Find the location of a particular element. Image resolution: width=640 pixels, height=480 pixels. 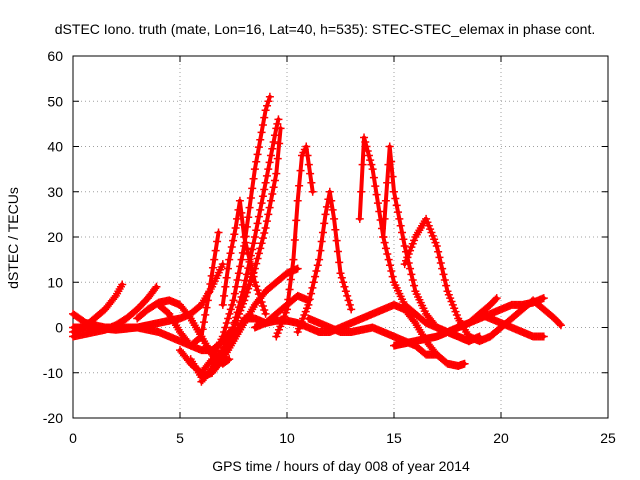

series-line is located at coordinates (431, 244).